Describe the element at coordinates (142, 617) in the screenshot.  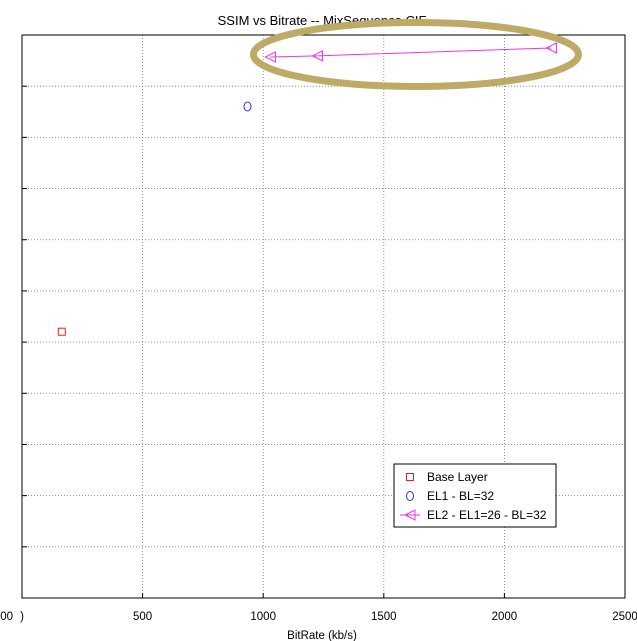
I see `x-tick-label: 500` at that location.